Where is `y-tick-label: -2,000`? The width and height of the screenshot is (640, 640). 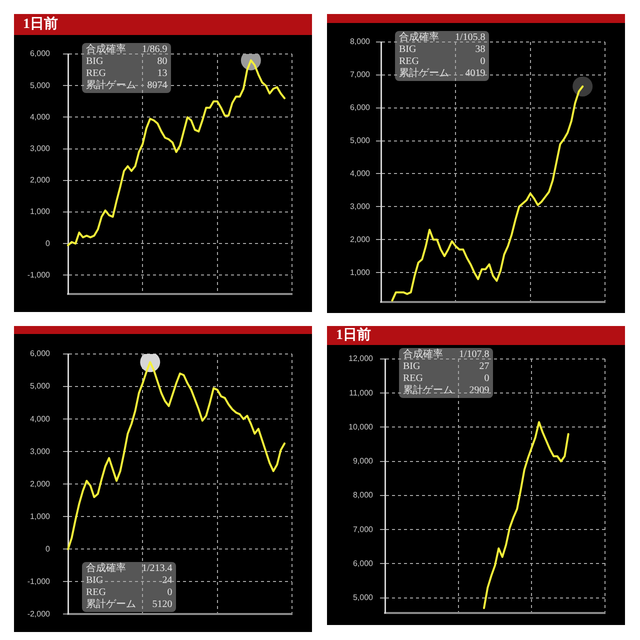 y-tick-label: -2,000 is located at coordinates (39, 613).